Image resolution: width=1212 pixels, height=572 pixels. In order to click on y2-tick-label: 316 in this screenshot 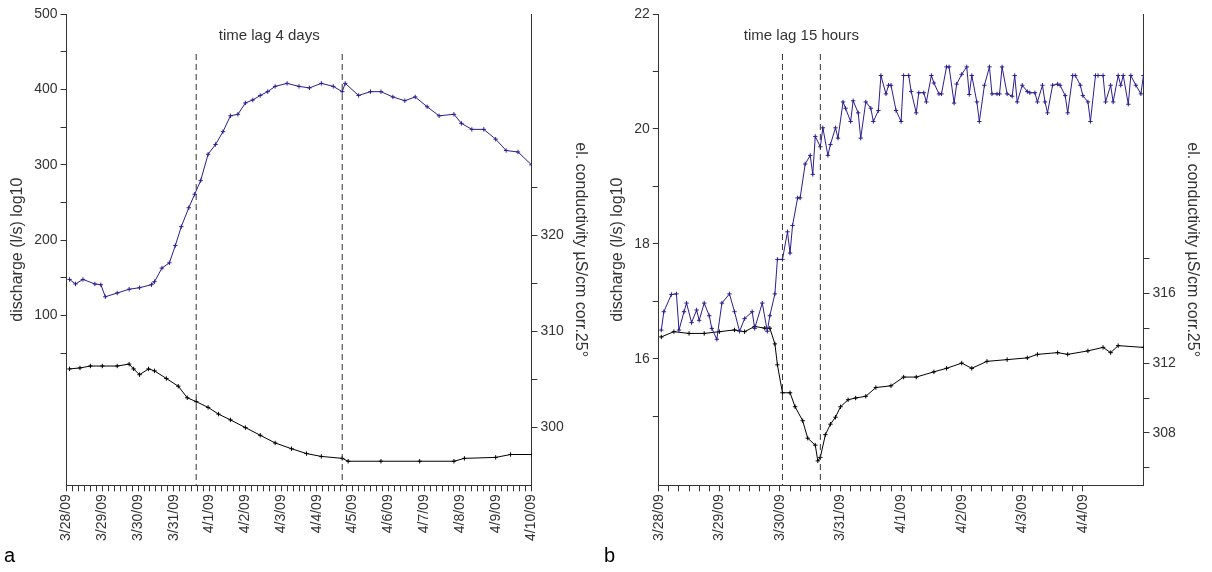, I will do `click(1164, 292)`.